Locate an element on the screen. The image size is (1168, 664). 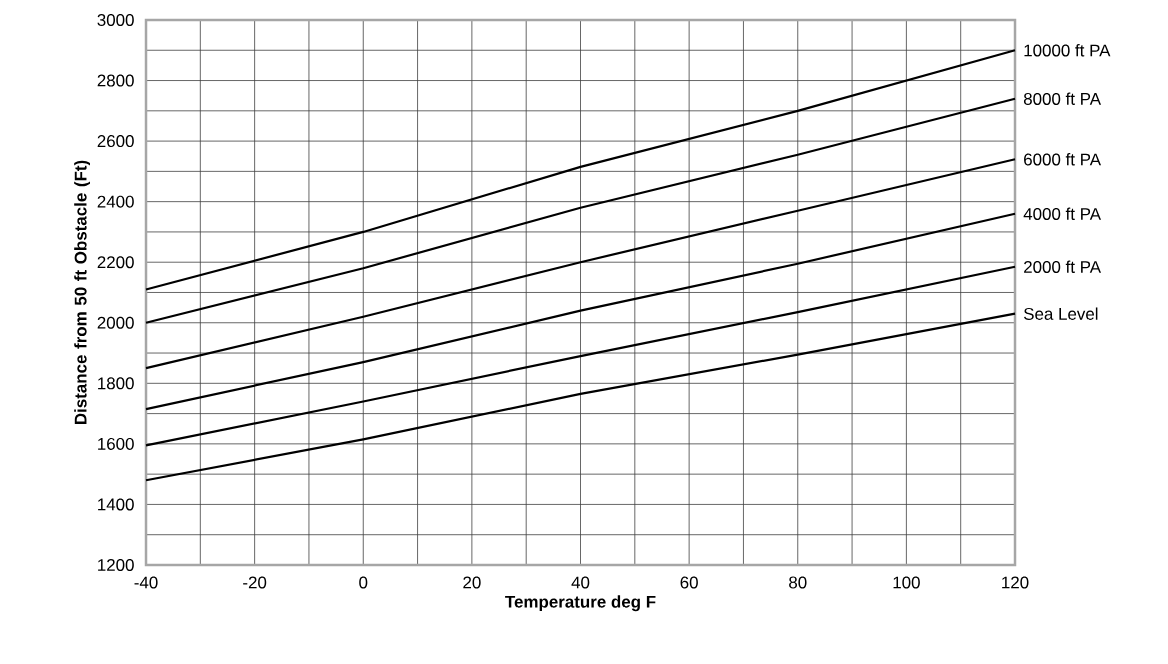
series-label: 2000 ft PA is located at coordinates (1063, 266).